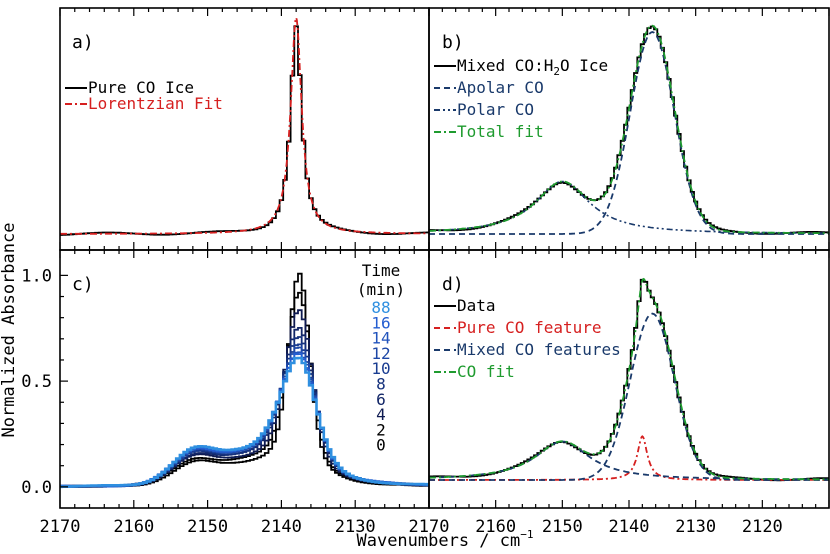 The height and width of the screenshot is (554, 830). Describe the element at coordinates (36, 382) in the screenshot. I see `y-tick-label-0.5: 0.5` at that location.